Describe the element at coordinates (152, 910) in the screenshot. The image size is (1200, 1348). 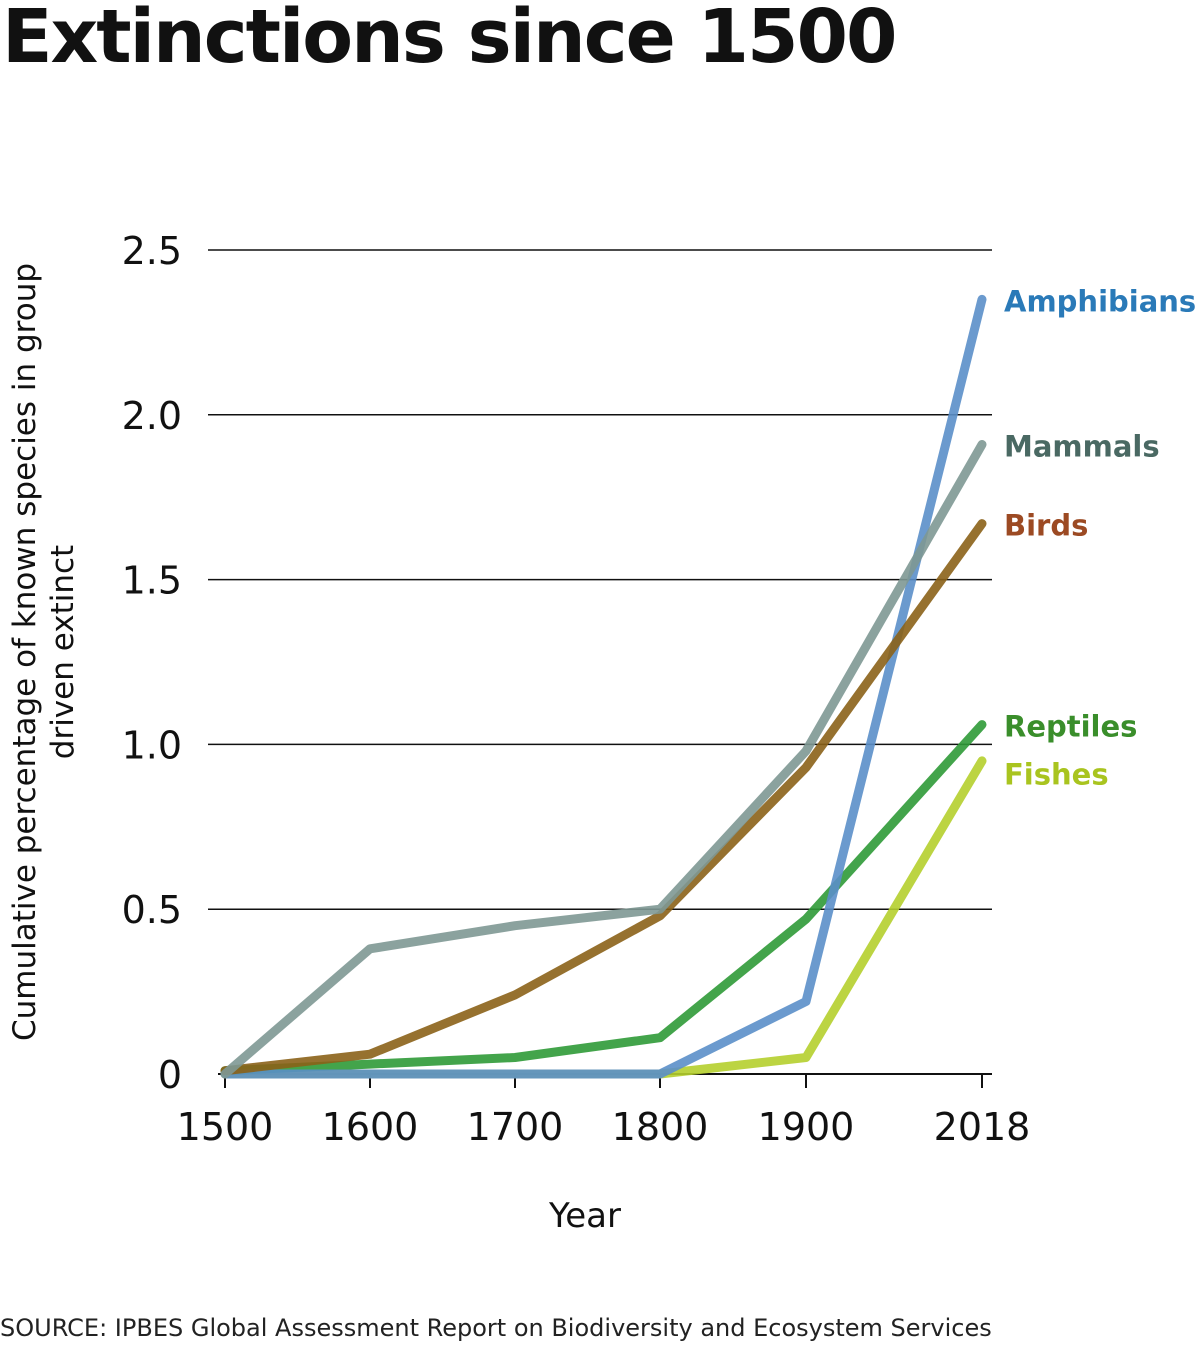
I see `y-tick-label: 0.5` at that location.